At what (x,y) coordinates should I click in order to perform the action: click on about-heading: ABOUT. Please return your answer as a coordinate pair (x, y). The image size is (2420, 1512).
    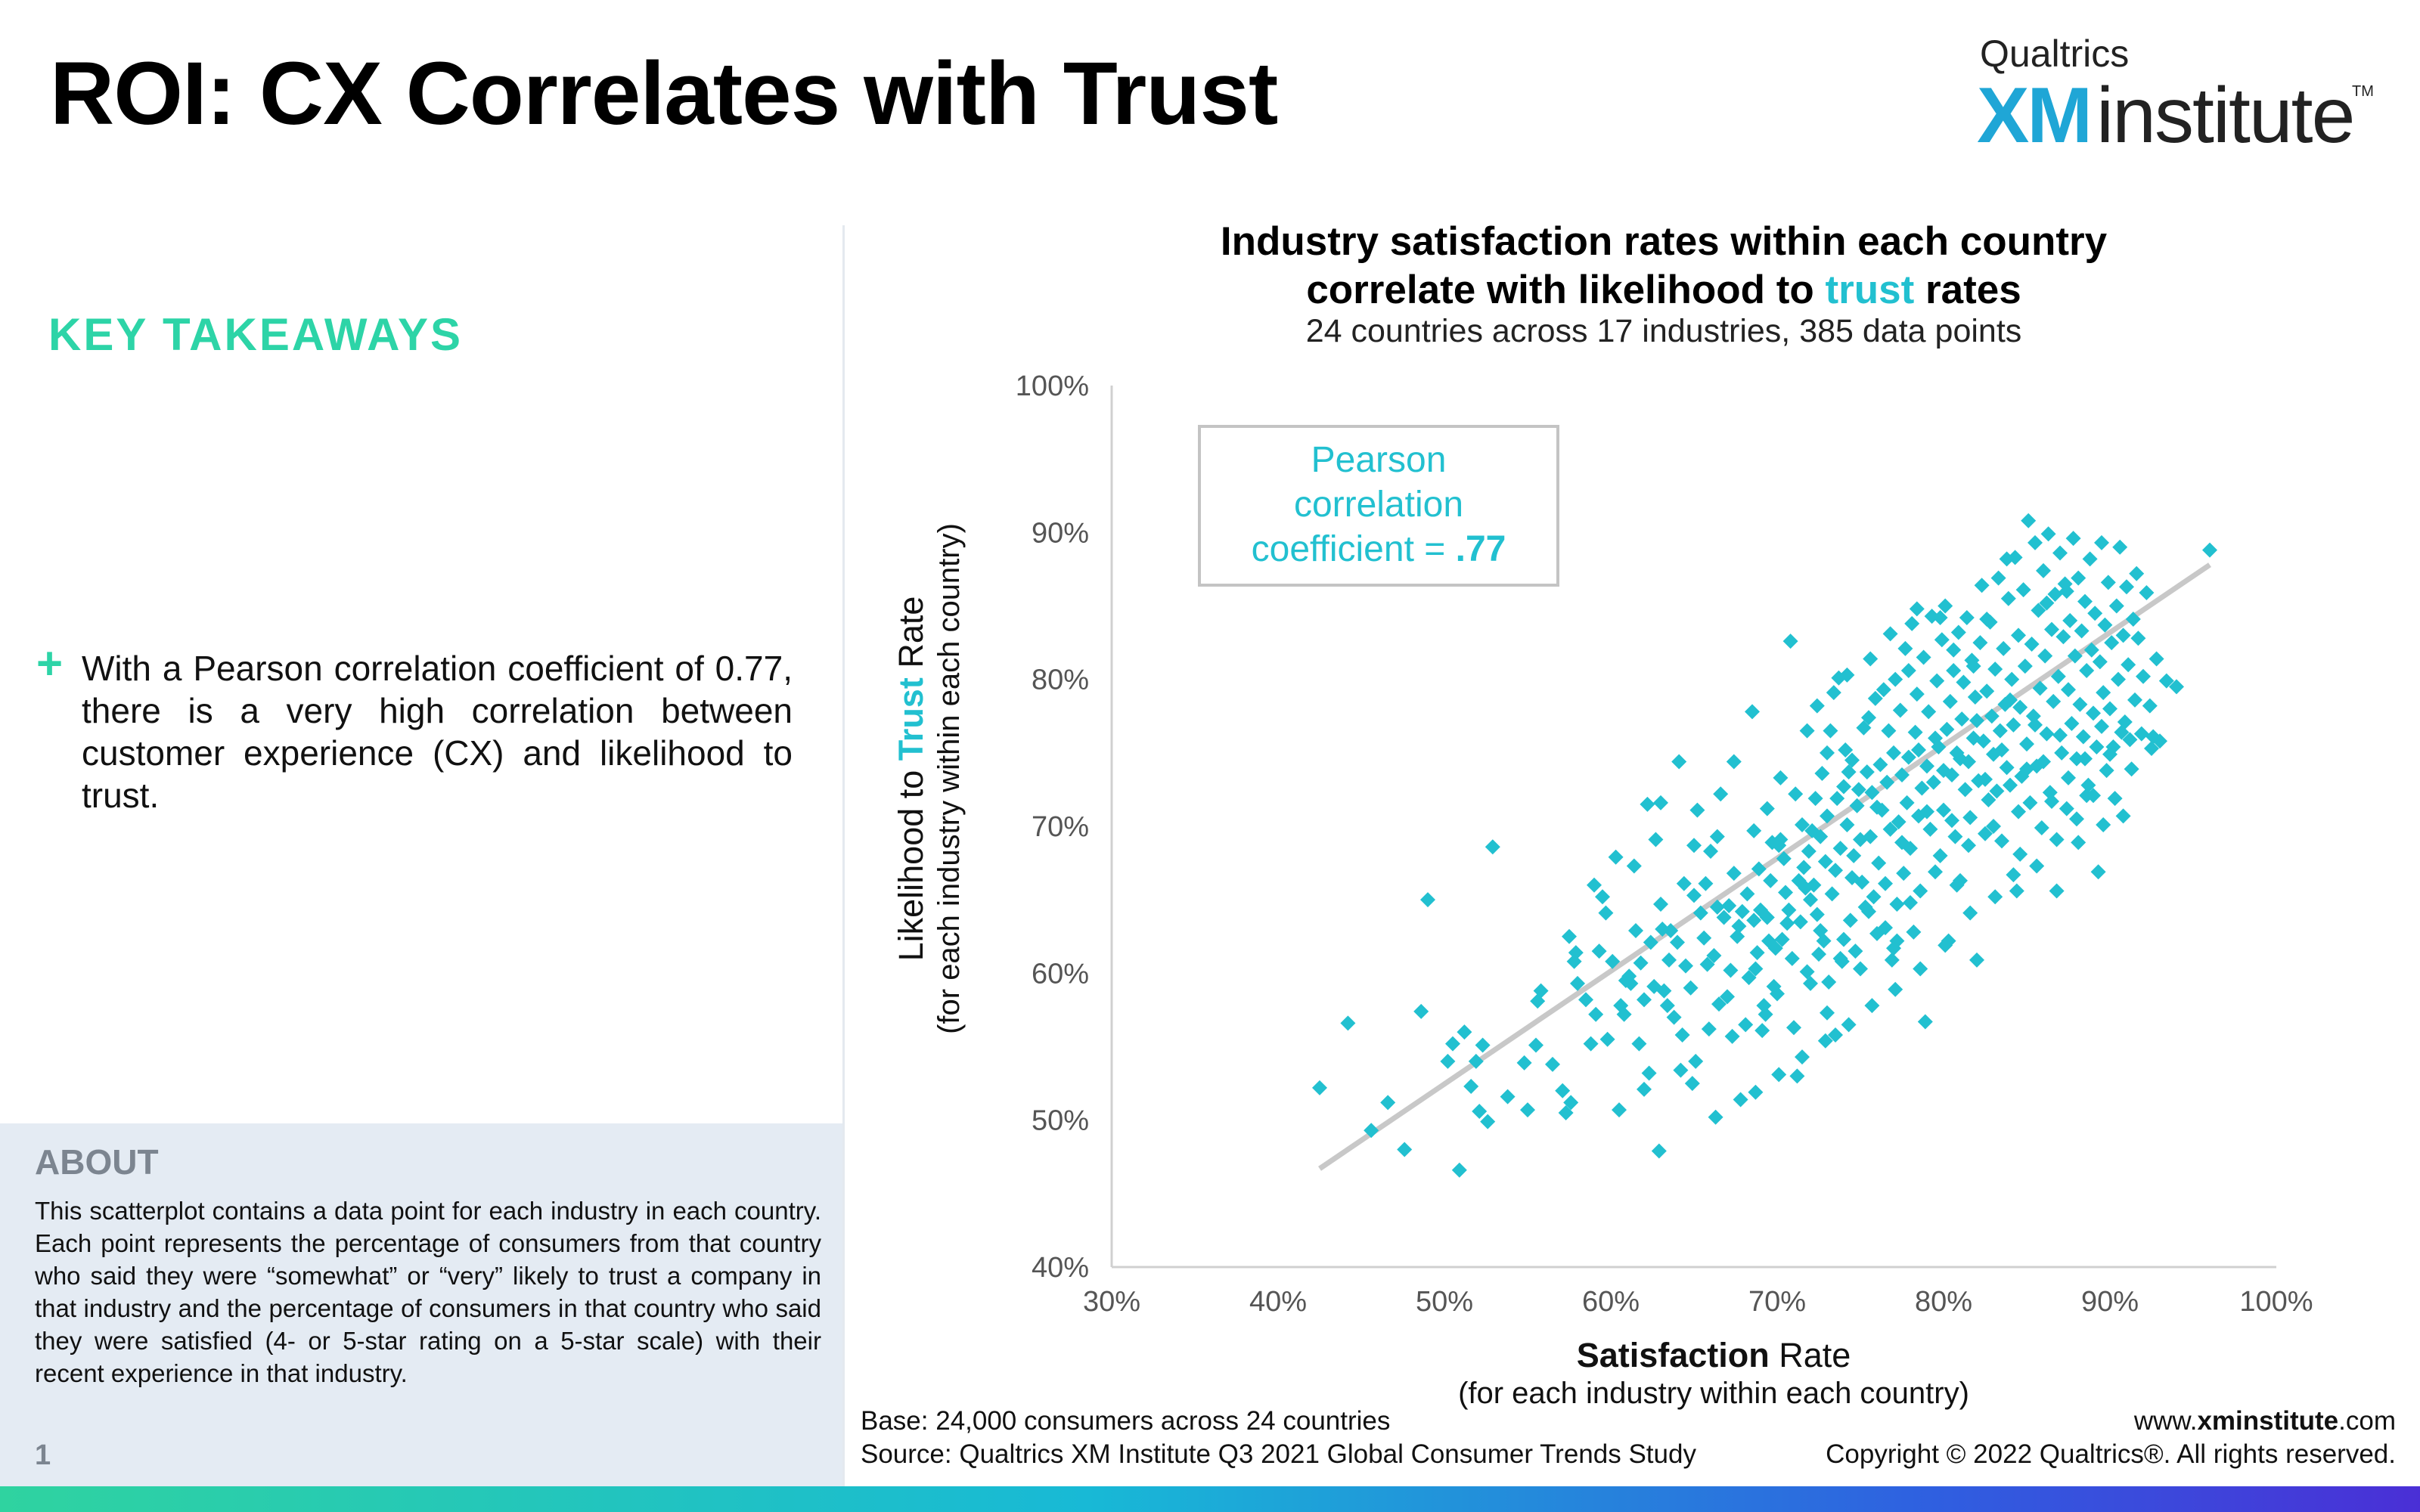
    Looking at the image, I should click on (97, 1162).